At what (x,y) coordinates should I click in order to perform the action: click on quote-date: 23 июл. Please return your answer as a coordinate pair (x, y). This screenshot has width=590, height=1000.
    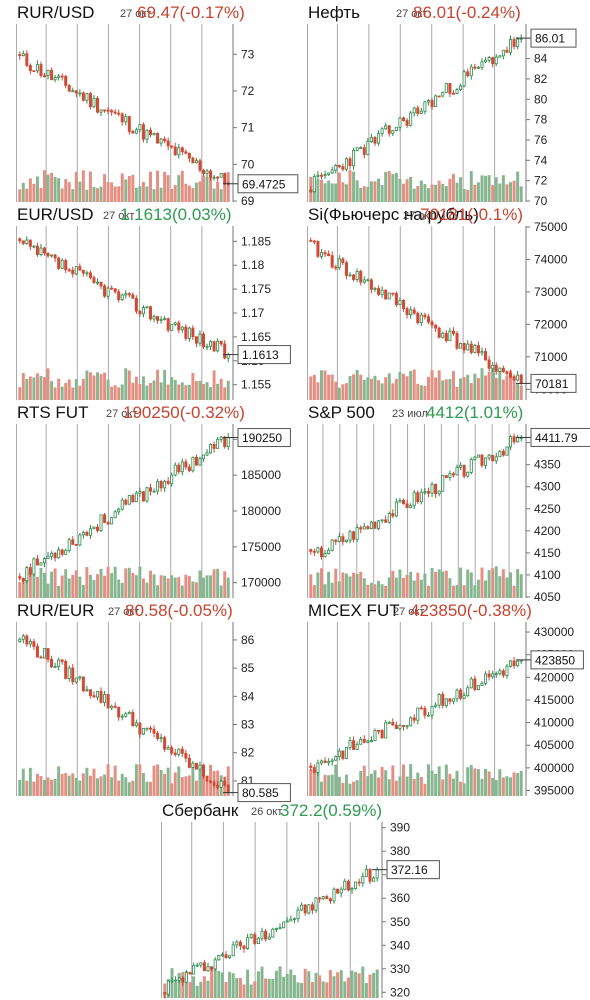
    Looking at the image, I should click on (410, 414).